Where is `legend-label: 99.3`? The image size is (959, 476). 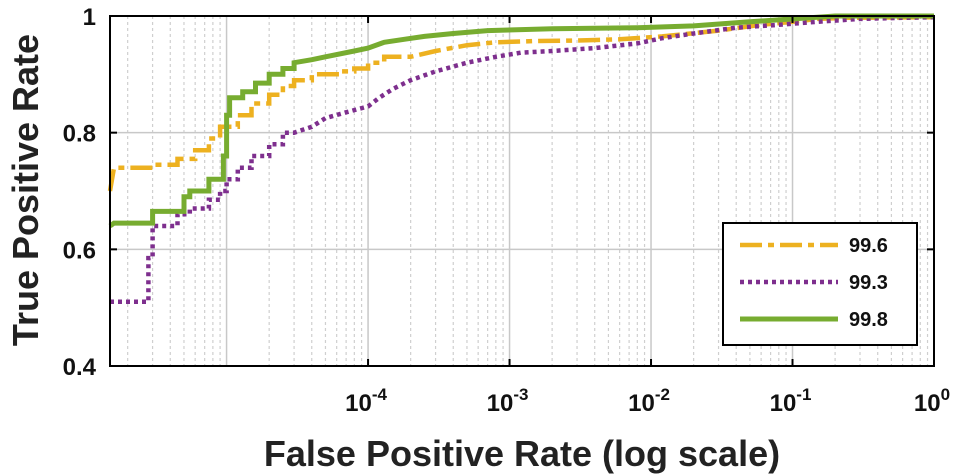
legend-label: 99.3 is located at coordinates (868, 283).